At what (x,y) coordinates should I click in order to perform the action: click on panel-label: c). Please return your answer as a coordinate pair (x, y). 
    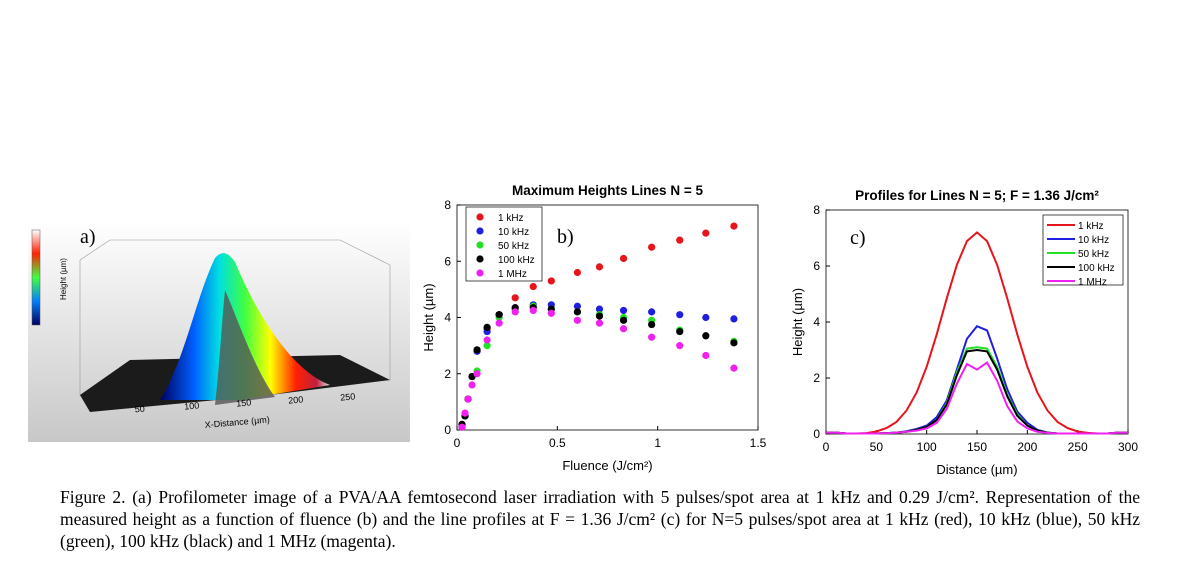
    Looking at the image, I should click on (858, 238).